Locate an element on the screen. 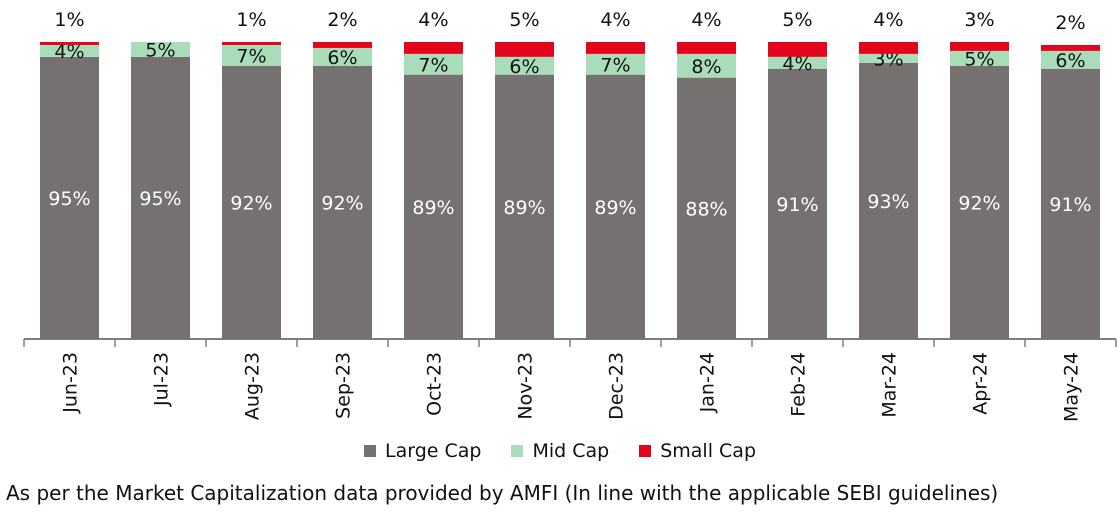 This screenshot has height=527, width=1120. x-tick-label-jun-23: Jun-23 is located at coordinates (71, 383).